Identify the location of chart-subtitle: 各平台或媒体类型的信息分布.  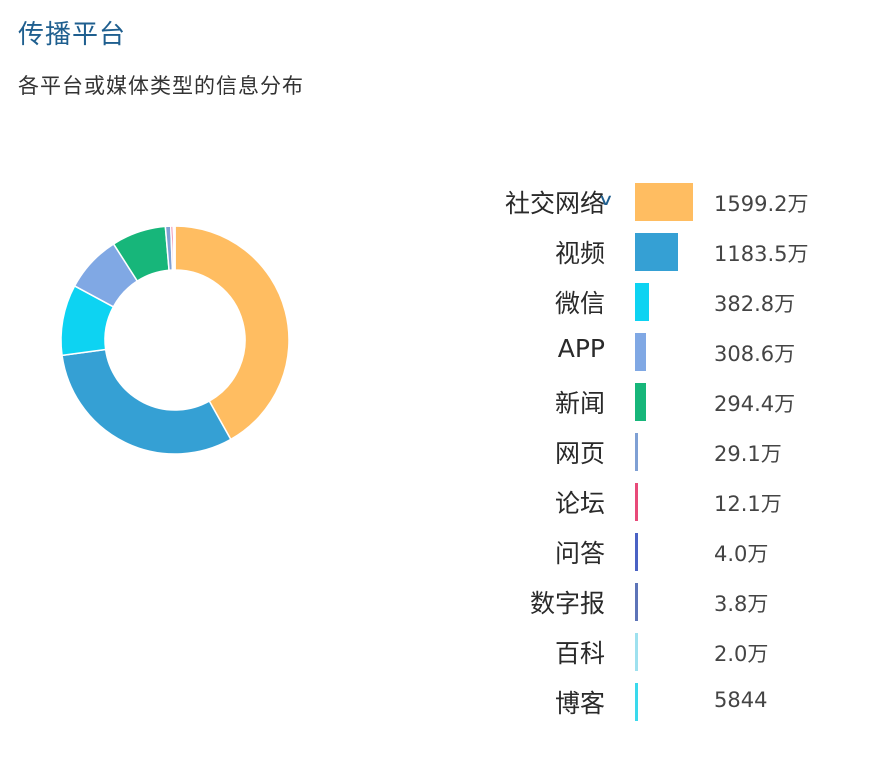
(161, 86).